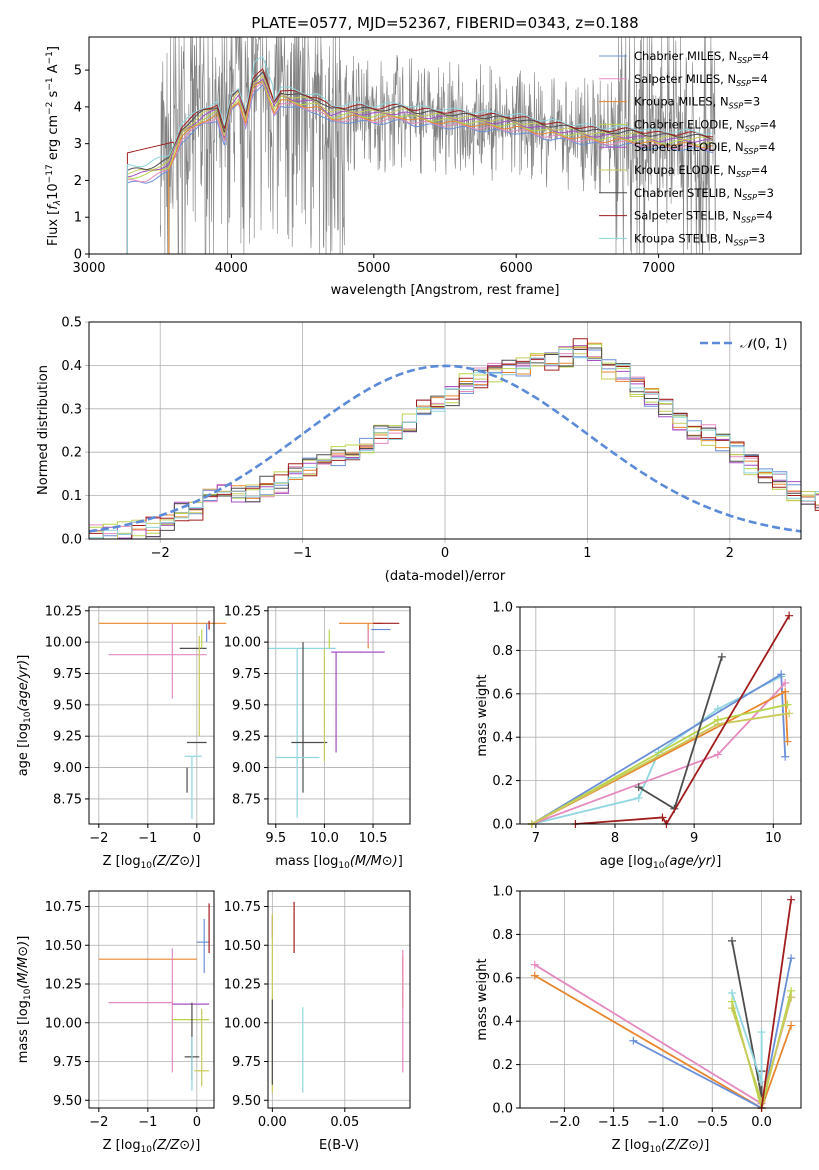  I want to click on legend-label: Kroupa MILES, NSSP=3, so click(697, 103).